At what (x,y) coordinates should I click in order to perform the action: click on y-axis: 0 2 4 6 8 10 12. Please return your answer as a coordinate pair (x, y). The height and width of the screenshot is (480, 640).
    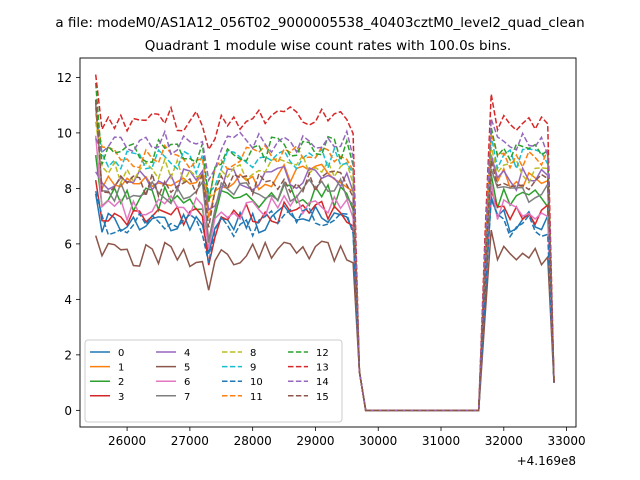
    Looking at the image, I should click on (68, 244).